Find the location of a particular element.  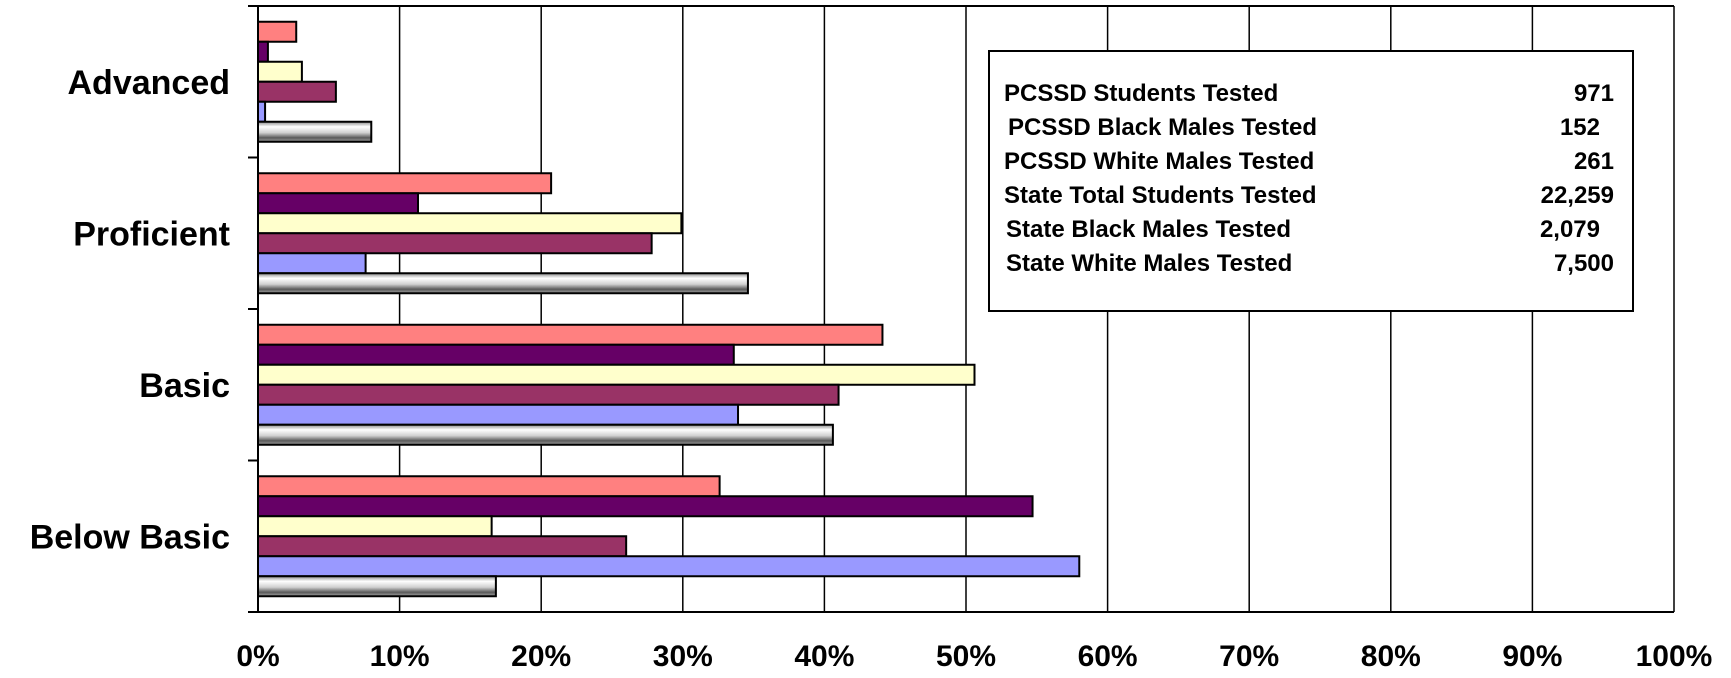

info-row-label: PCSSD White Males Tested is located at coordinates (1159, 161).